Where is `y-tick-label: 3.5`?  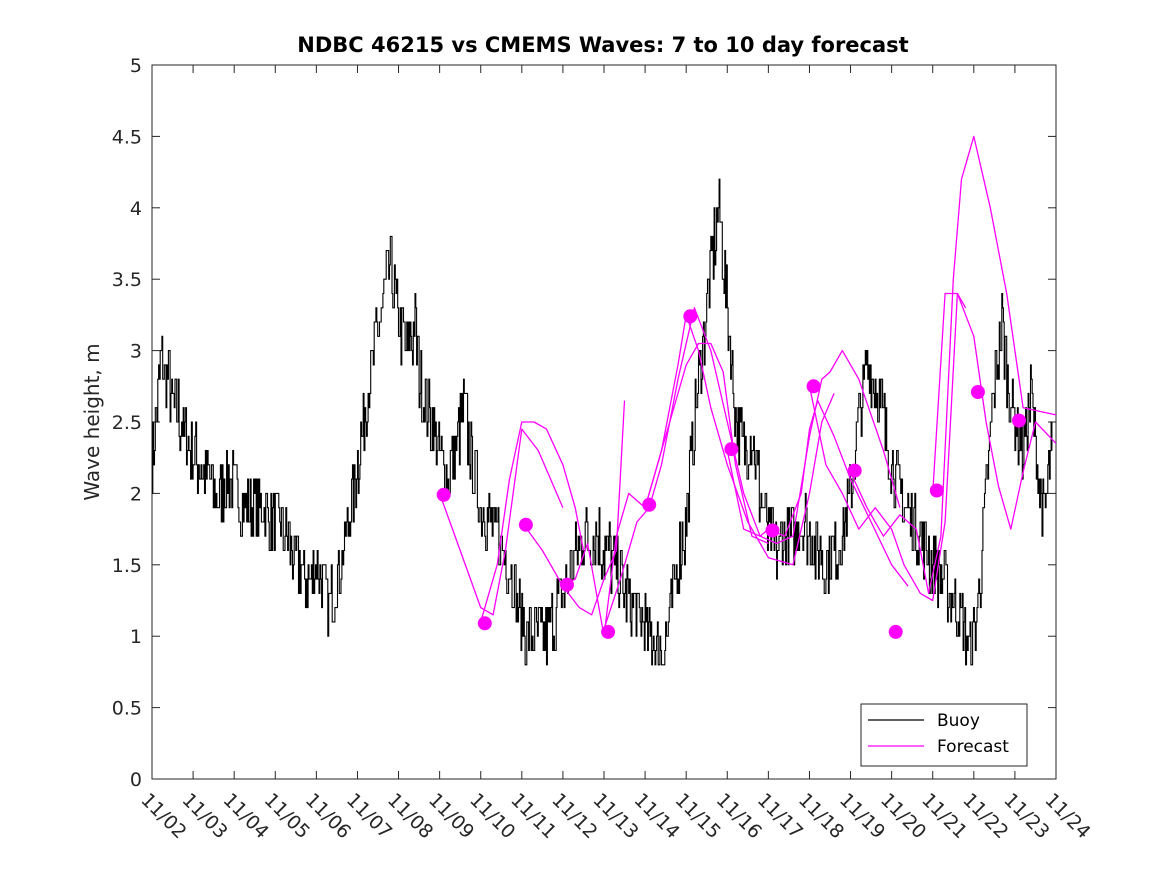
y-tick-label: 3.5 is located at coordinates (127, 280).